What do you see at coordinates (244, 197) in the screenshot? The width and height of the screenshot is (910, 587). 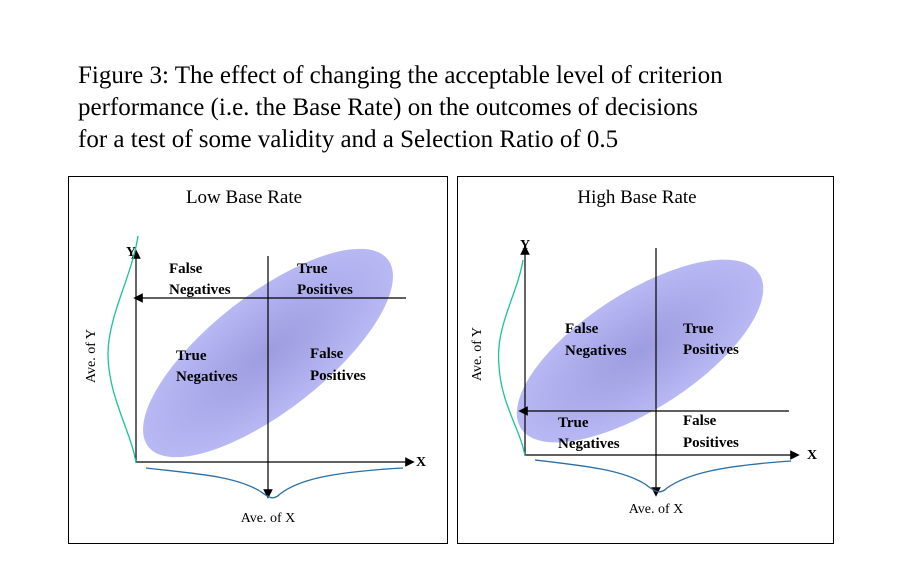 I see `panel-title: Low Base Rate` at bounding box center [244, 197].